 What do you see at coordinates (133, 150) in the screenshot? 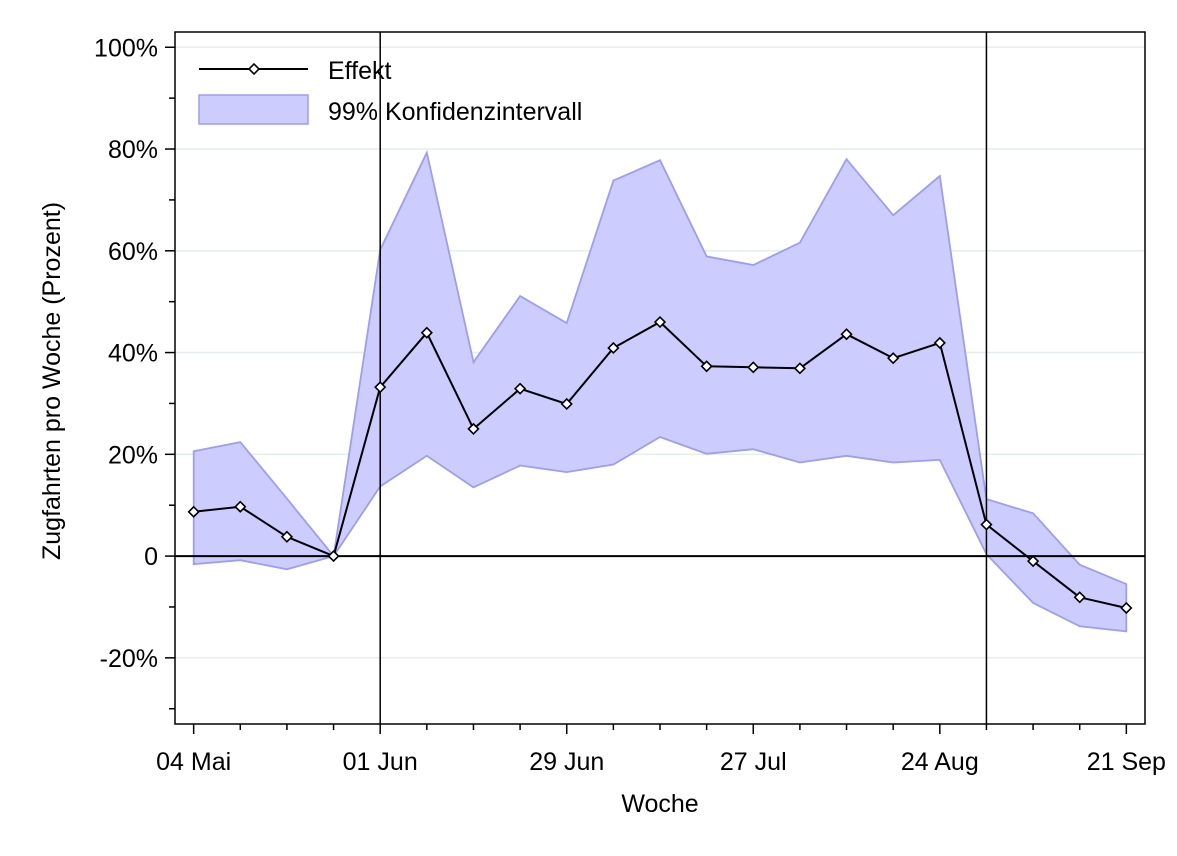
I see `y-tick-label: 80%` at bounding box center [133, 150].